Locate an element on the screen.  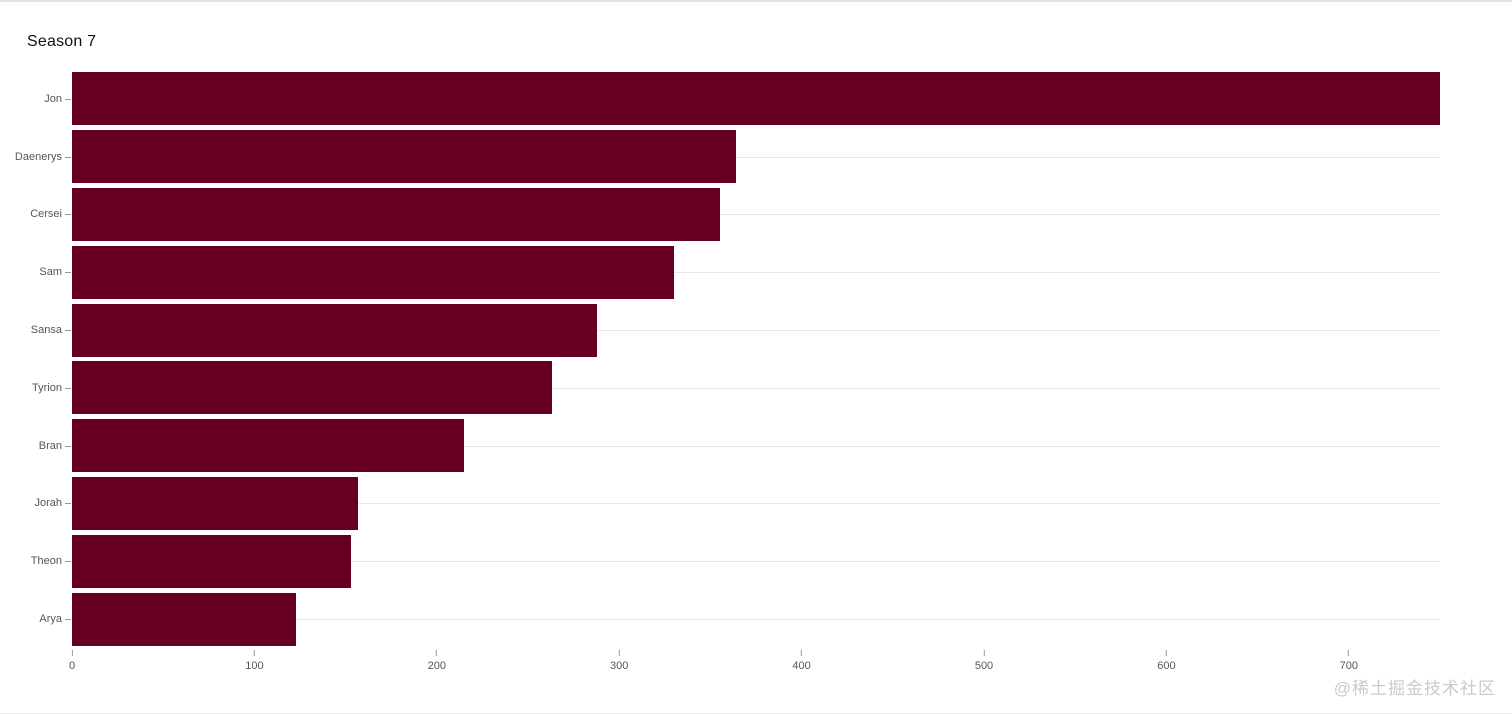
bar-jon is located at coordinates (756, 99).